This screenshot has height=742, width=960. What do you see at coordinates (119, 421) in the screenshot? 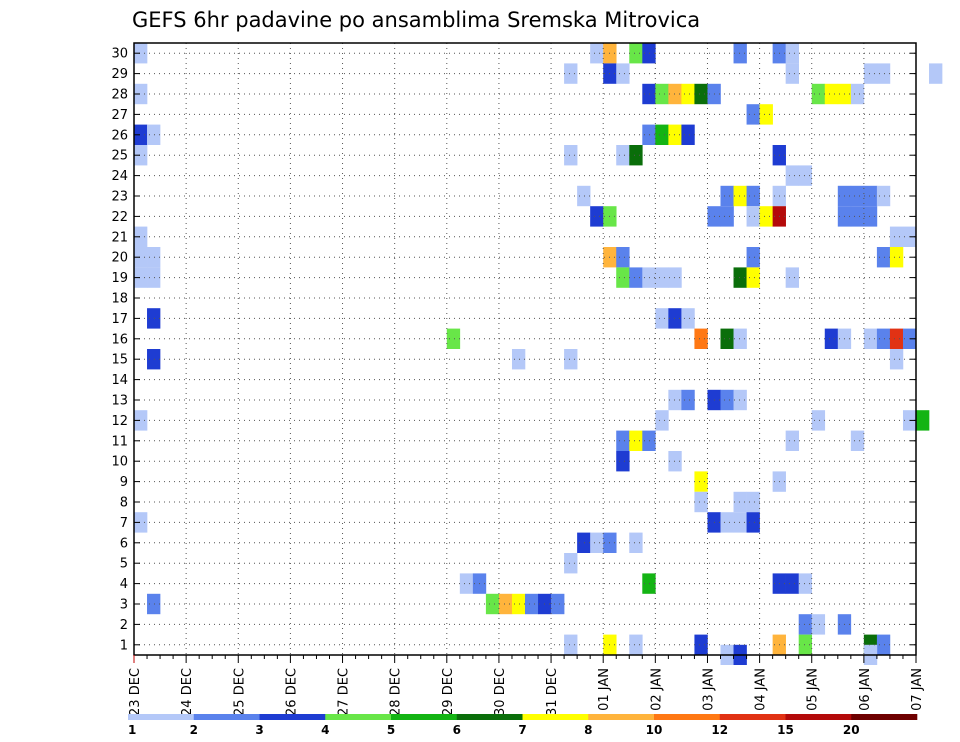
I see `y-tick-label: 12` at bounding box center [119, 421].